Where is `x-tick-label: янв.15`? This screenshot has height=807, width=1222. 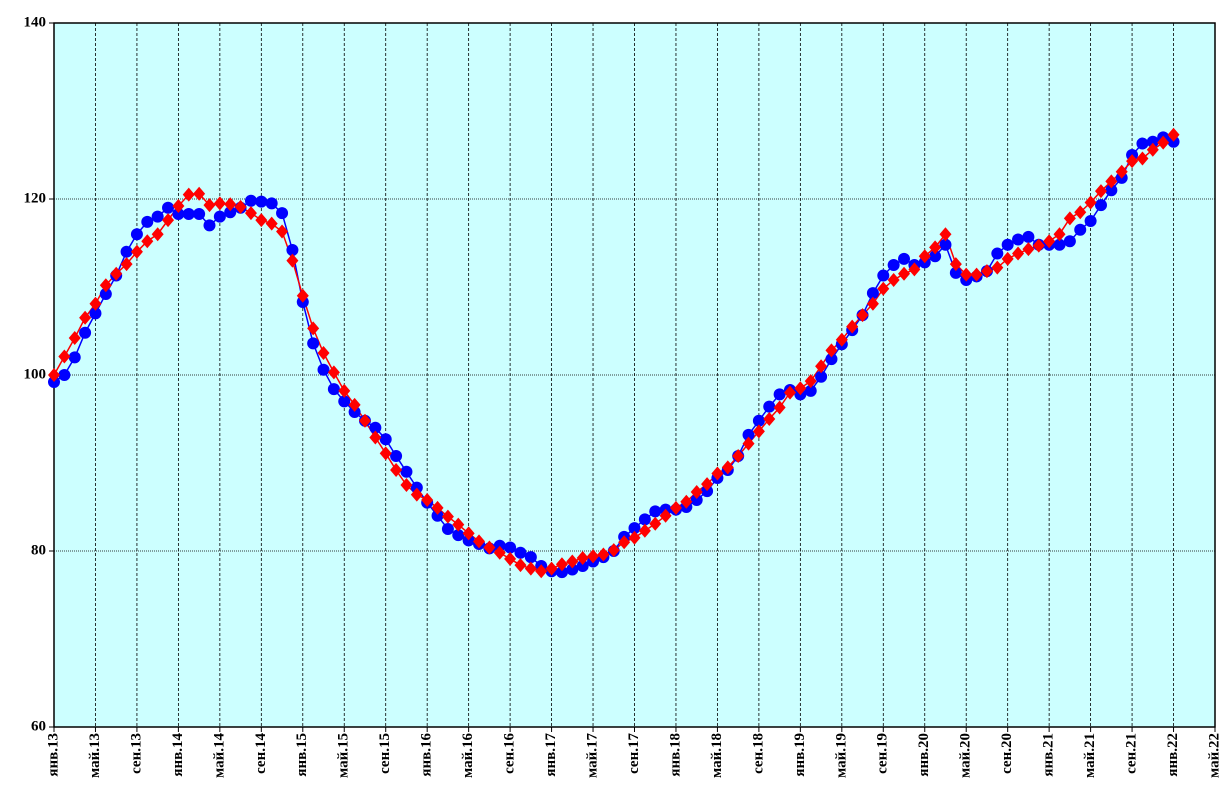
x-tick-label: янв.15 is located at coordinates (302, 755).